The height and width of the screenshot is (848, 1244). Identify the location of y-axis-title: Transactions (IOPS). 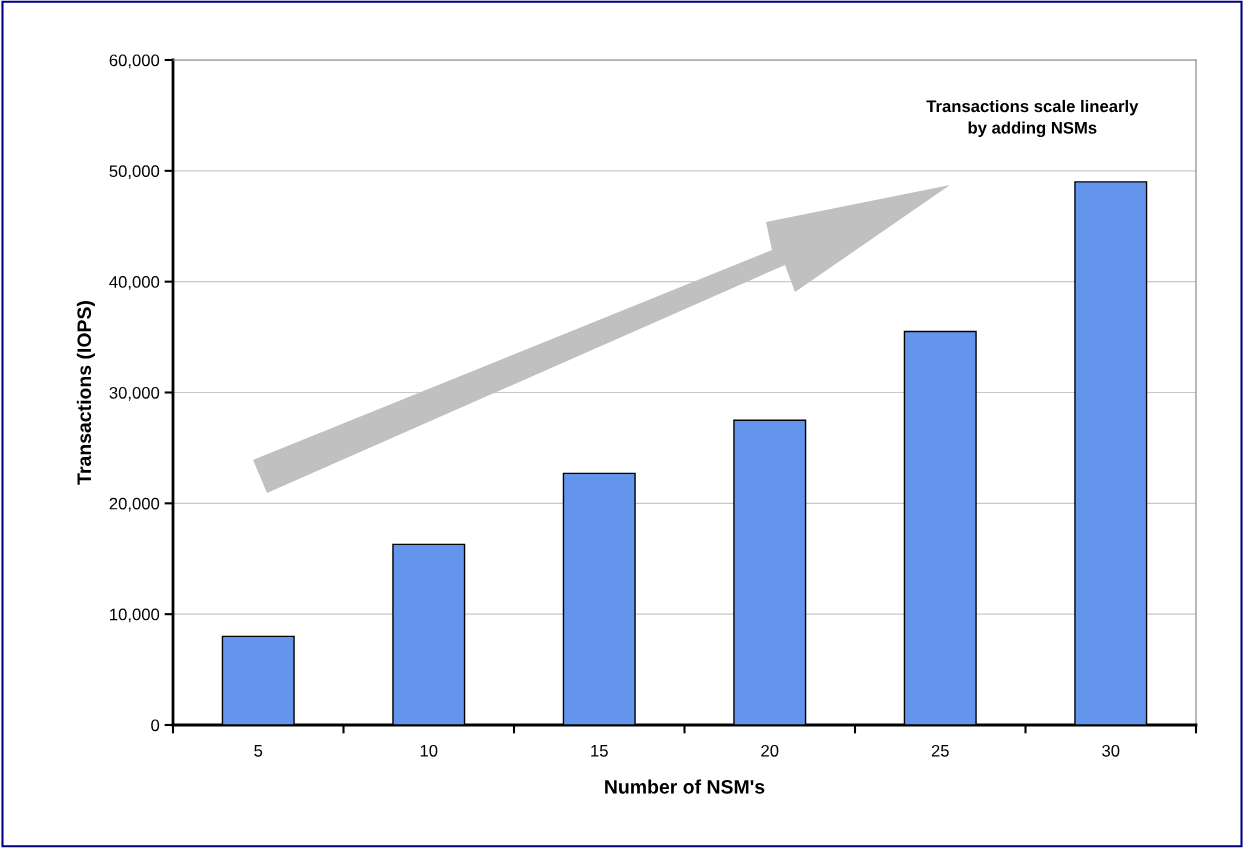
(85, 393).